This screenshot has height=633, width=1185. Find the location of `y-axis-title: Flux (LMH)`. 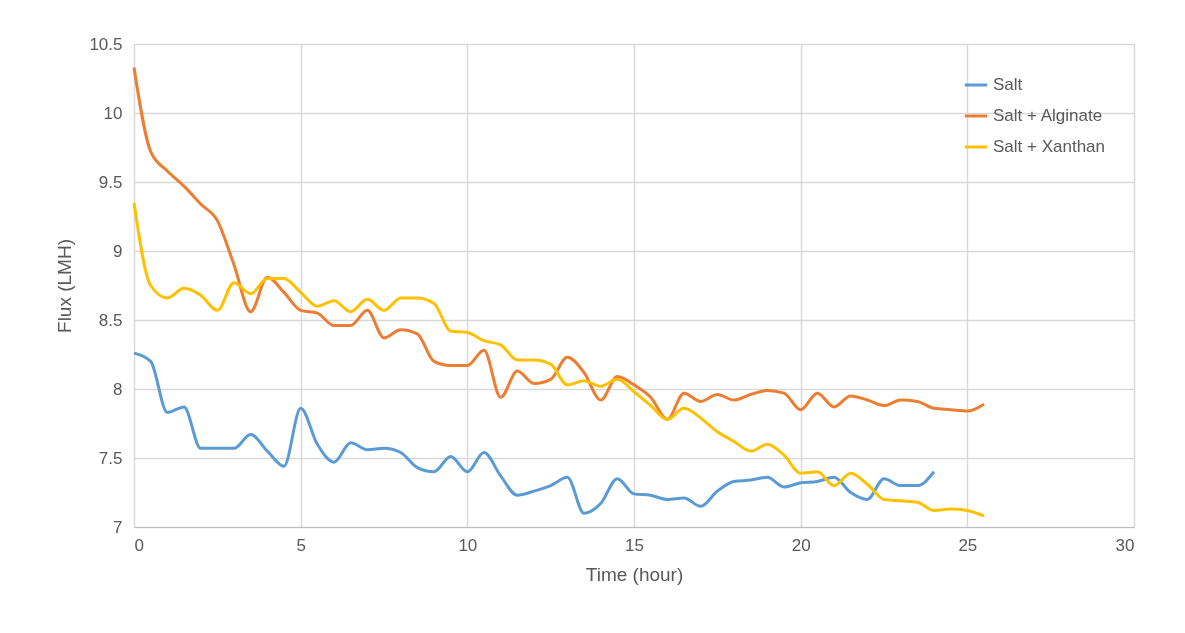

y-axis-title: Flux (LMH) is located at coordinates (65, 286).